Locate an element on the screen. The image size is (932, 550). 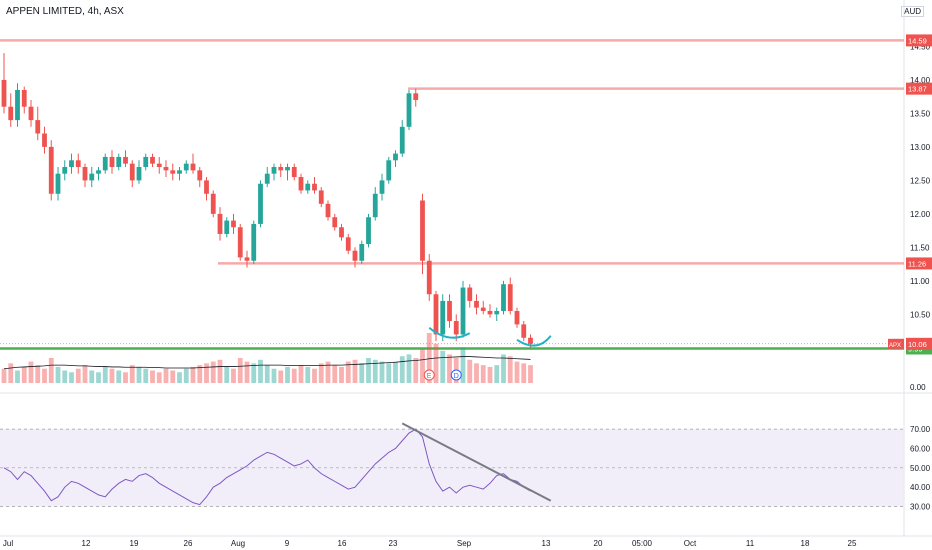
annotation-hook-right is located at coordinates (534, 341).